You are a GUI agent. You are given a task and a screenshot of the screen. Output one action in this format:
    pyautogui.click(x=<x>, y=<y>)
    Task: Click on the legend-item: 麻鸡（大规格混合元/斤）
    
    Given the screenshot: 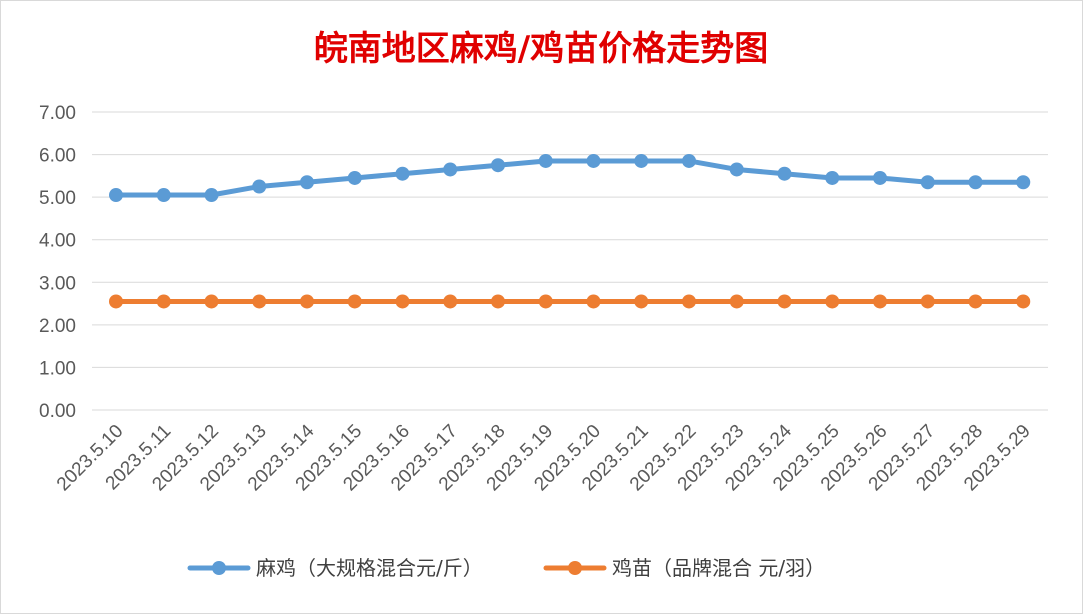 What is the action you would take?
    pyautogui.click(x=335, y=568)
    